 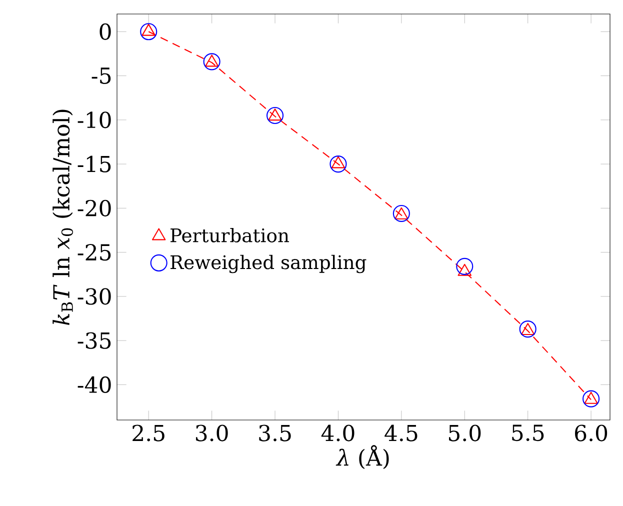 I want to click on x-axis-title: λ (Å), so click(x=362, y=457).